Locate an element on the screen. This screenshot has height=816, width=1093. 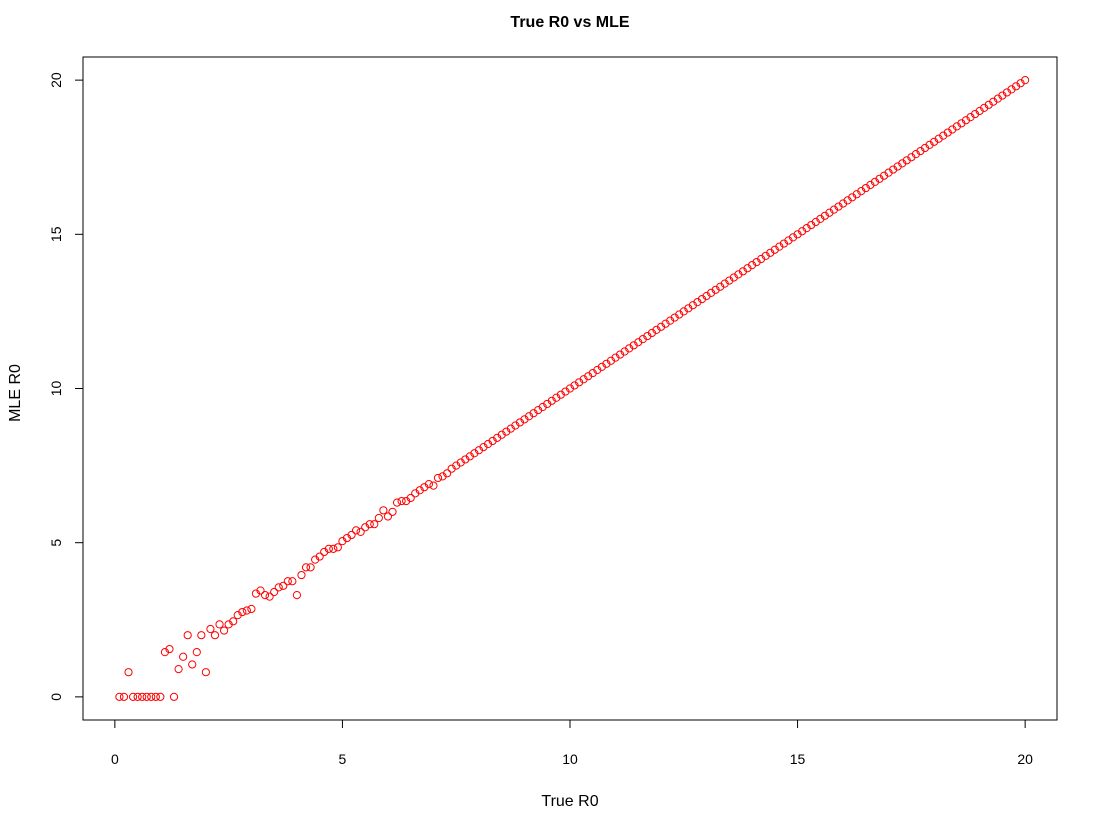
x-tick-label: 5 is located at coordinates (343, 759).